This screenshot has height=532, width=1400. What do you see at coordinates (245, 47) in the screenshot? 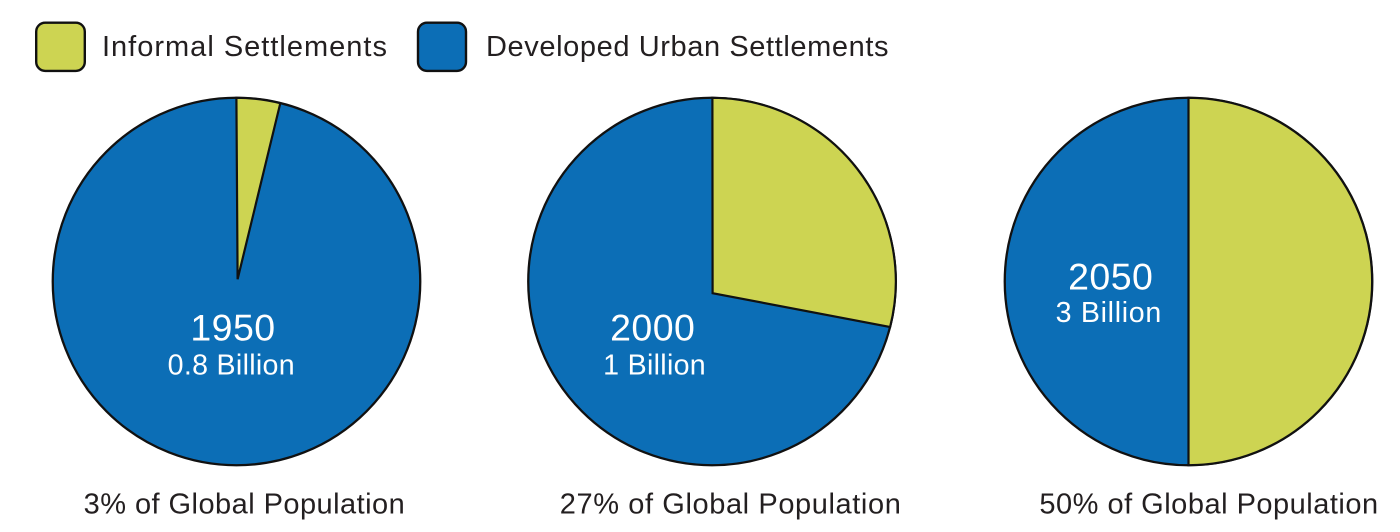
I see `svg-text: Informal Settlements` at bounding box center [245, 47].